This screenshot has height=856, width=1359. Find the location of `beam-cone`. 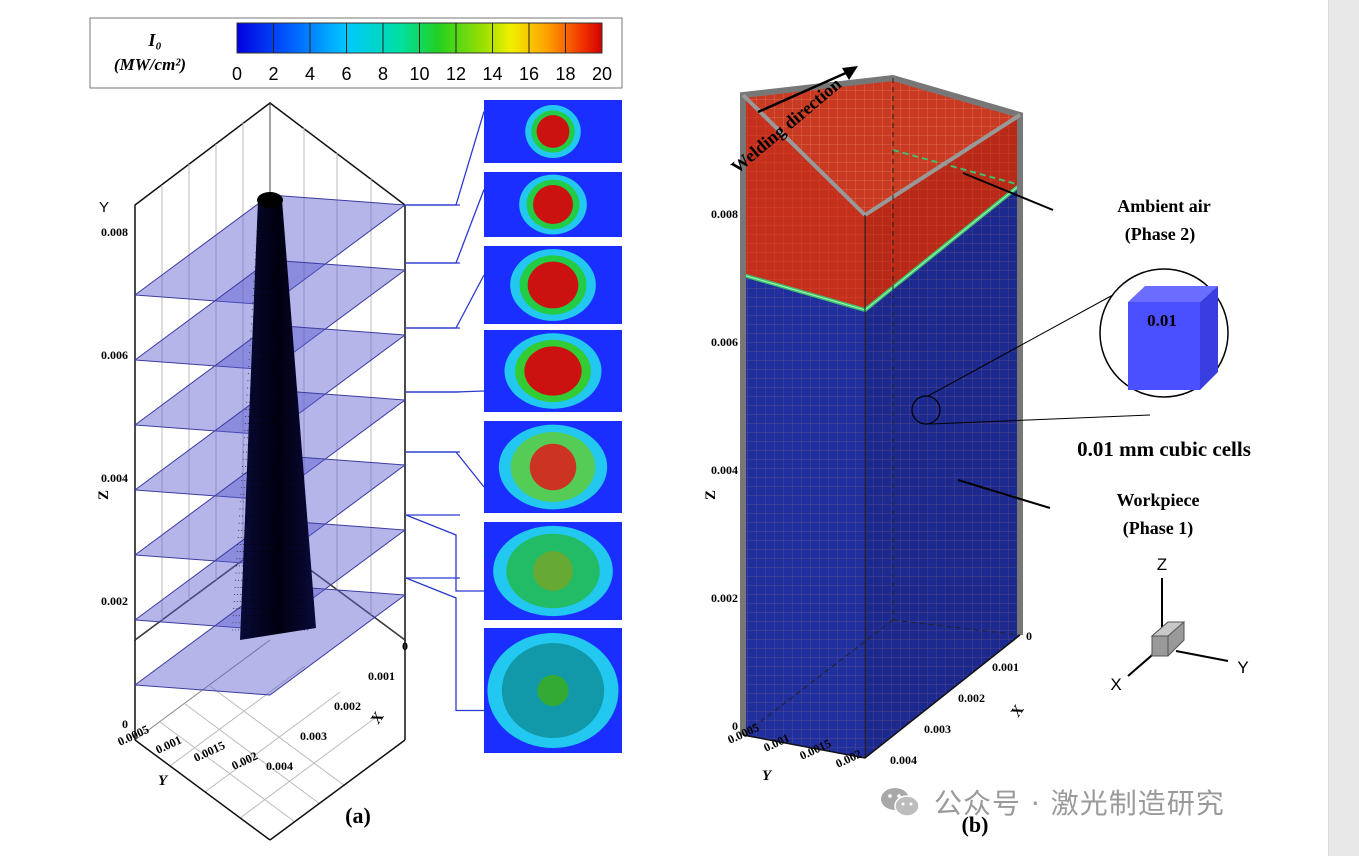

beam-cone is located at coordinates (278, 420).